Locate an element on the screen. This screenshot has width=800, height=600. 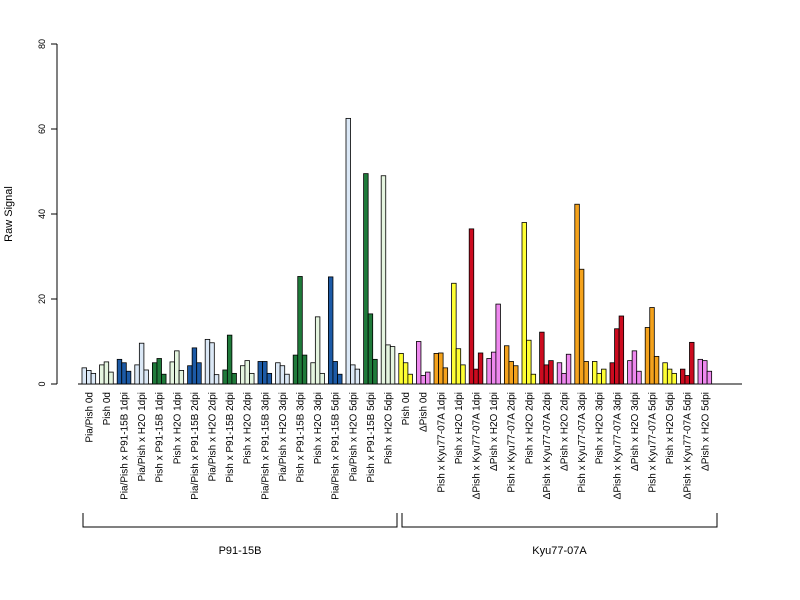
x-tick-label: Pish x Kyu77-07A 5dpi is located at coordinates (653, 442).